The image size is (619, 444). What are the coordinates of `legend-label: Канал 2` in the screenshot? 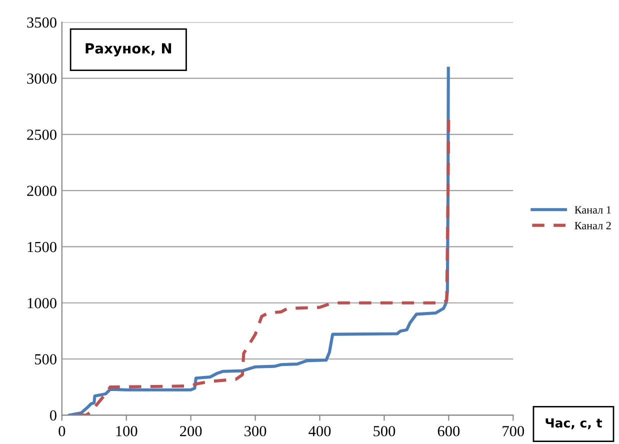 It's located at (592, 226).